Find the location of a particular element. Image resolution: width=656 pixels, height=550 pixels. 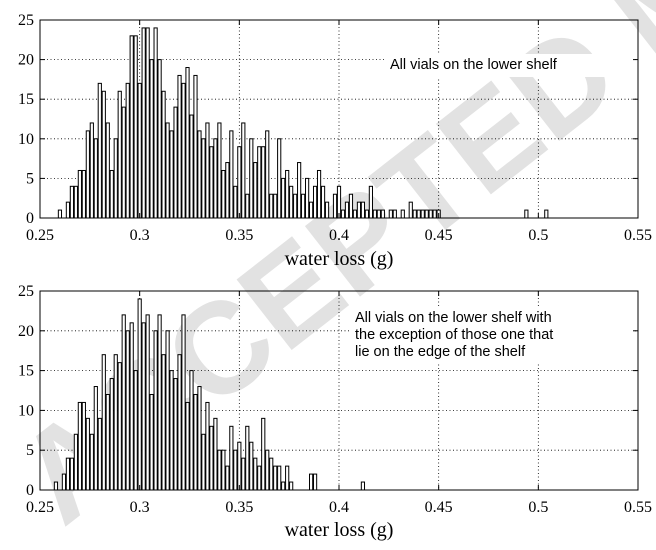

top-ytick-label: 0 is located at coordinates (30, 218).